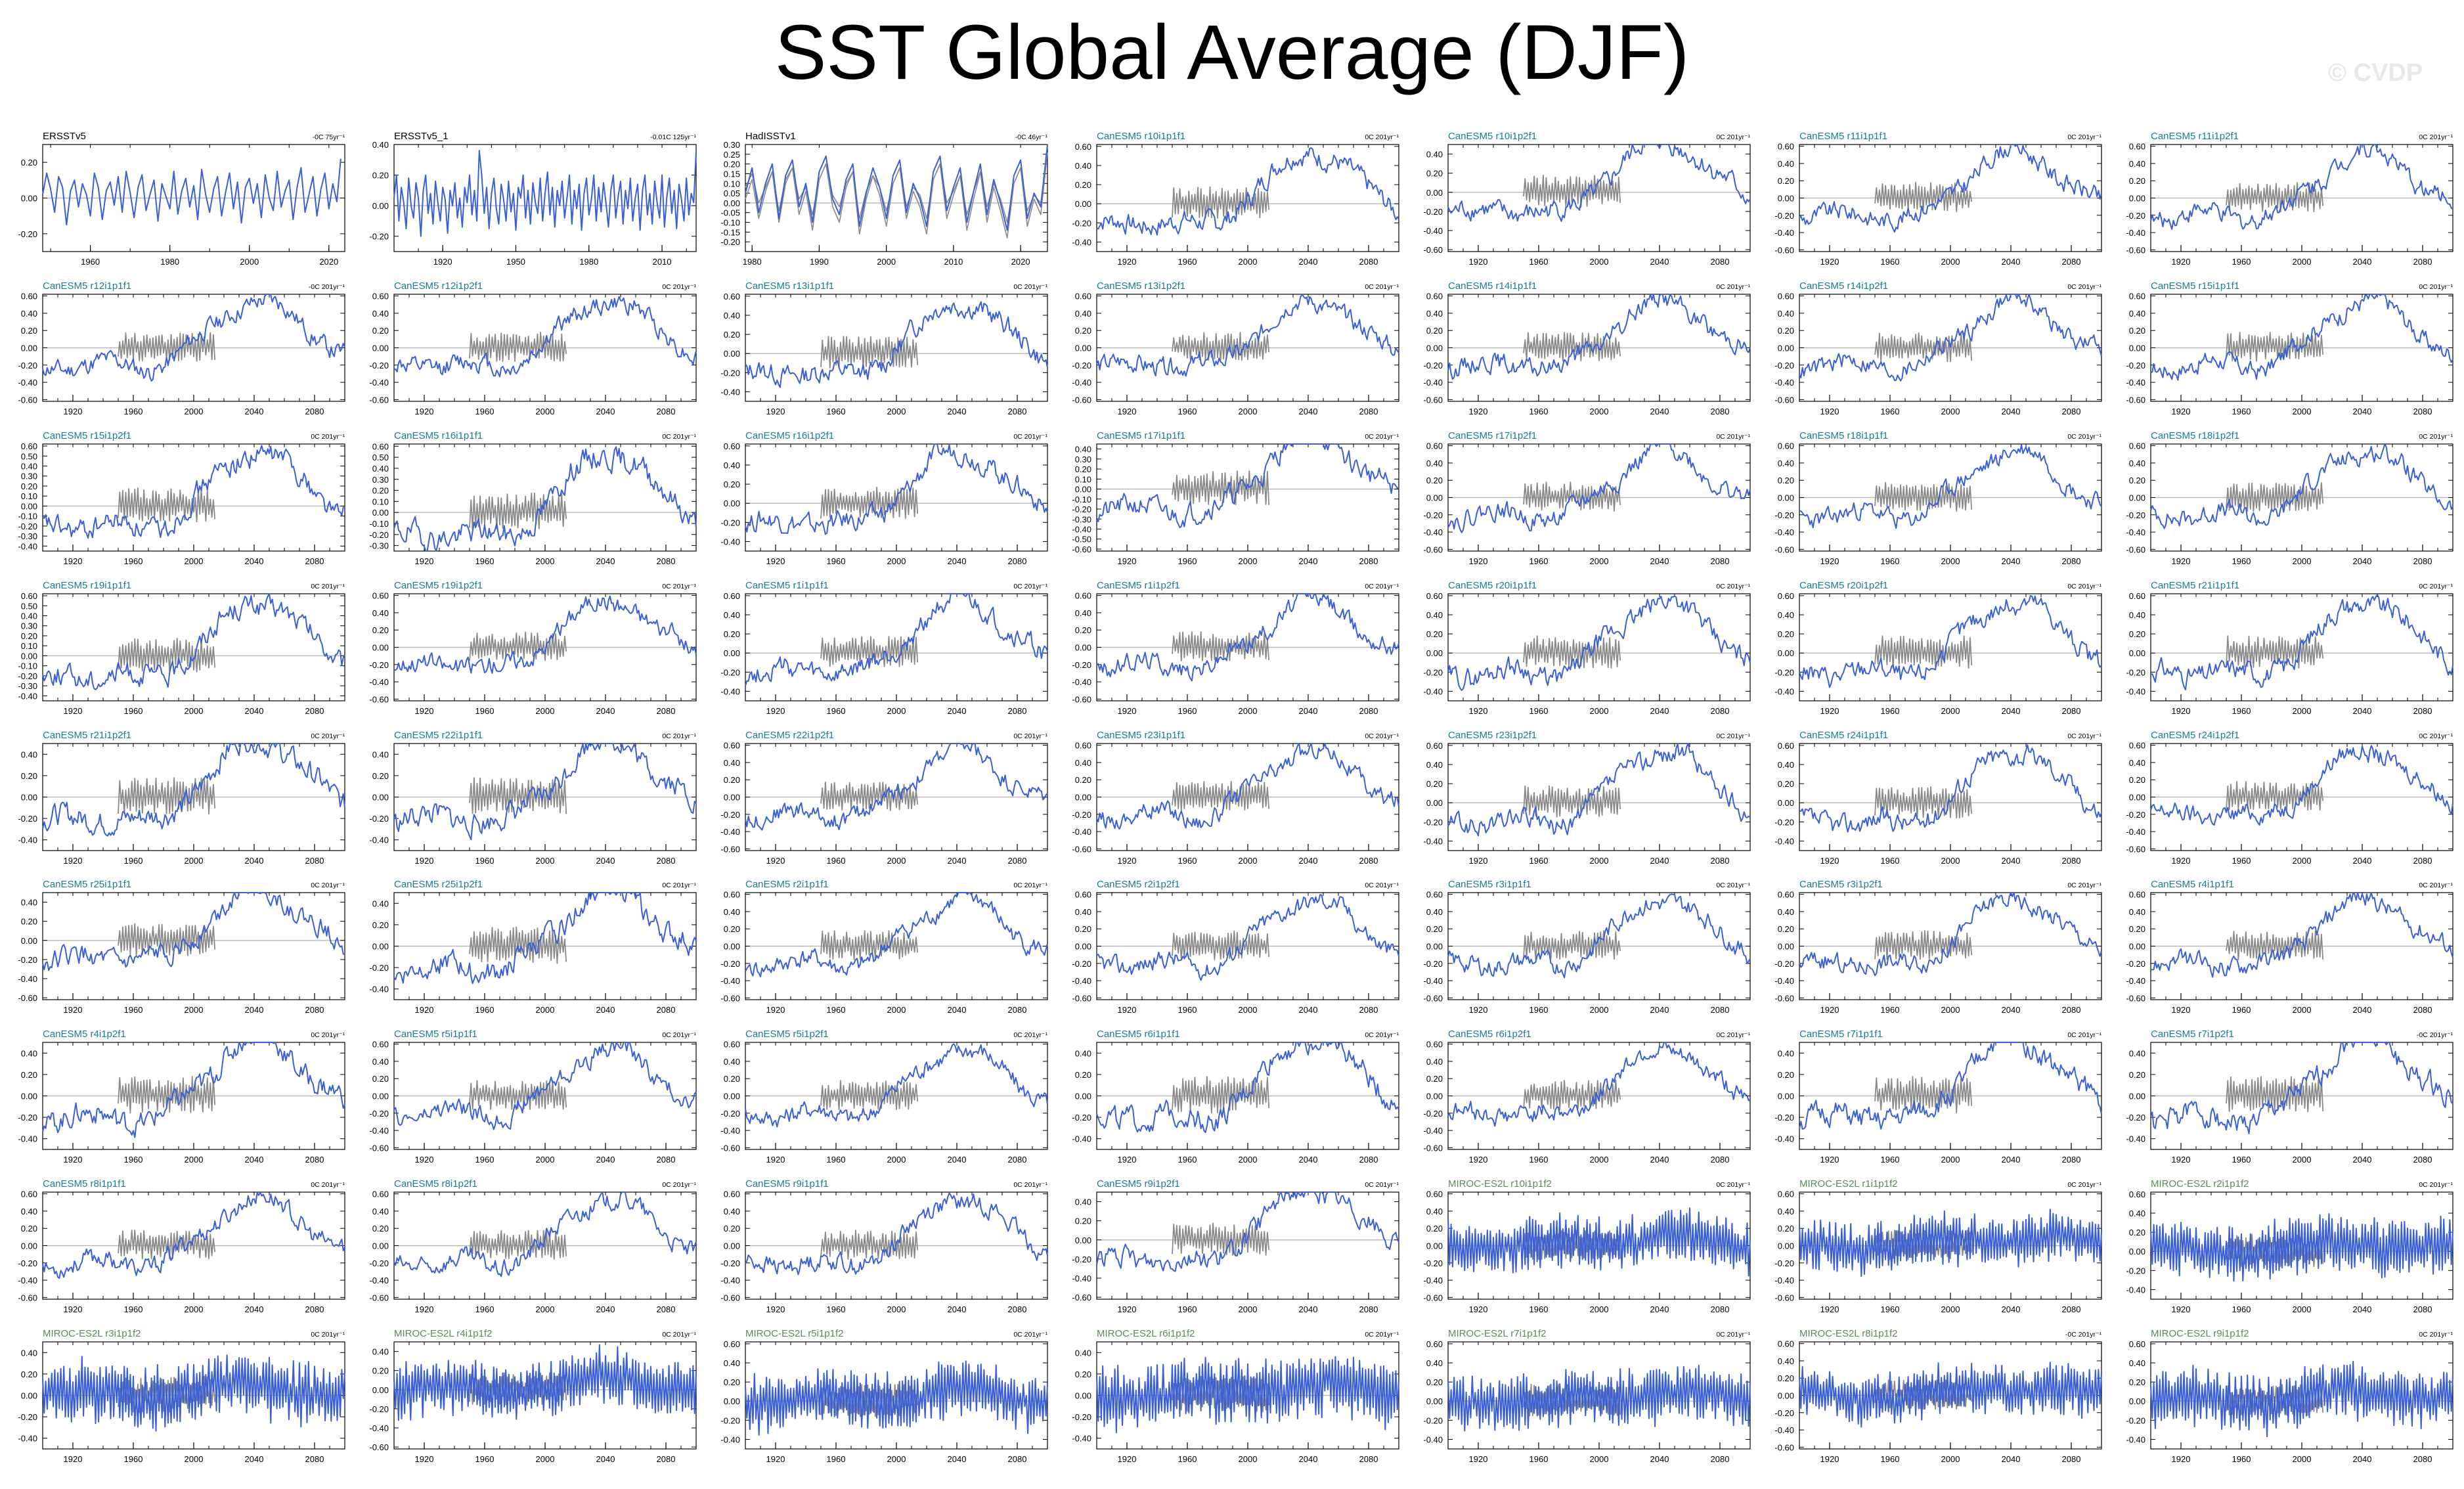  Describe the element at coordinates (2192, 885) in the screenshot. I see `panel-title: CanESM5 r4i1p1f1` at that location.